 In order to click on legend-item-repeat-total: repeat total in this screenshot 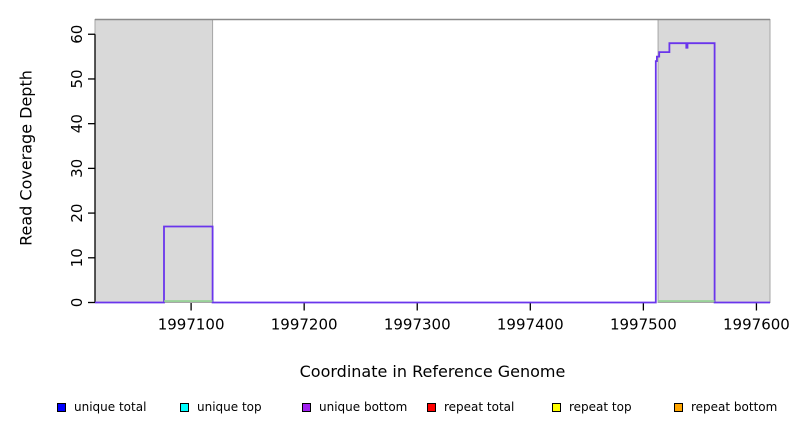, I will do `click(470, 407)`.